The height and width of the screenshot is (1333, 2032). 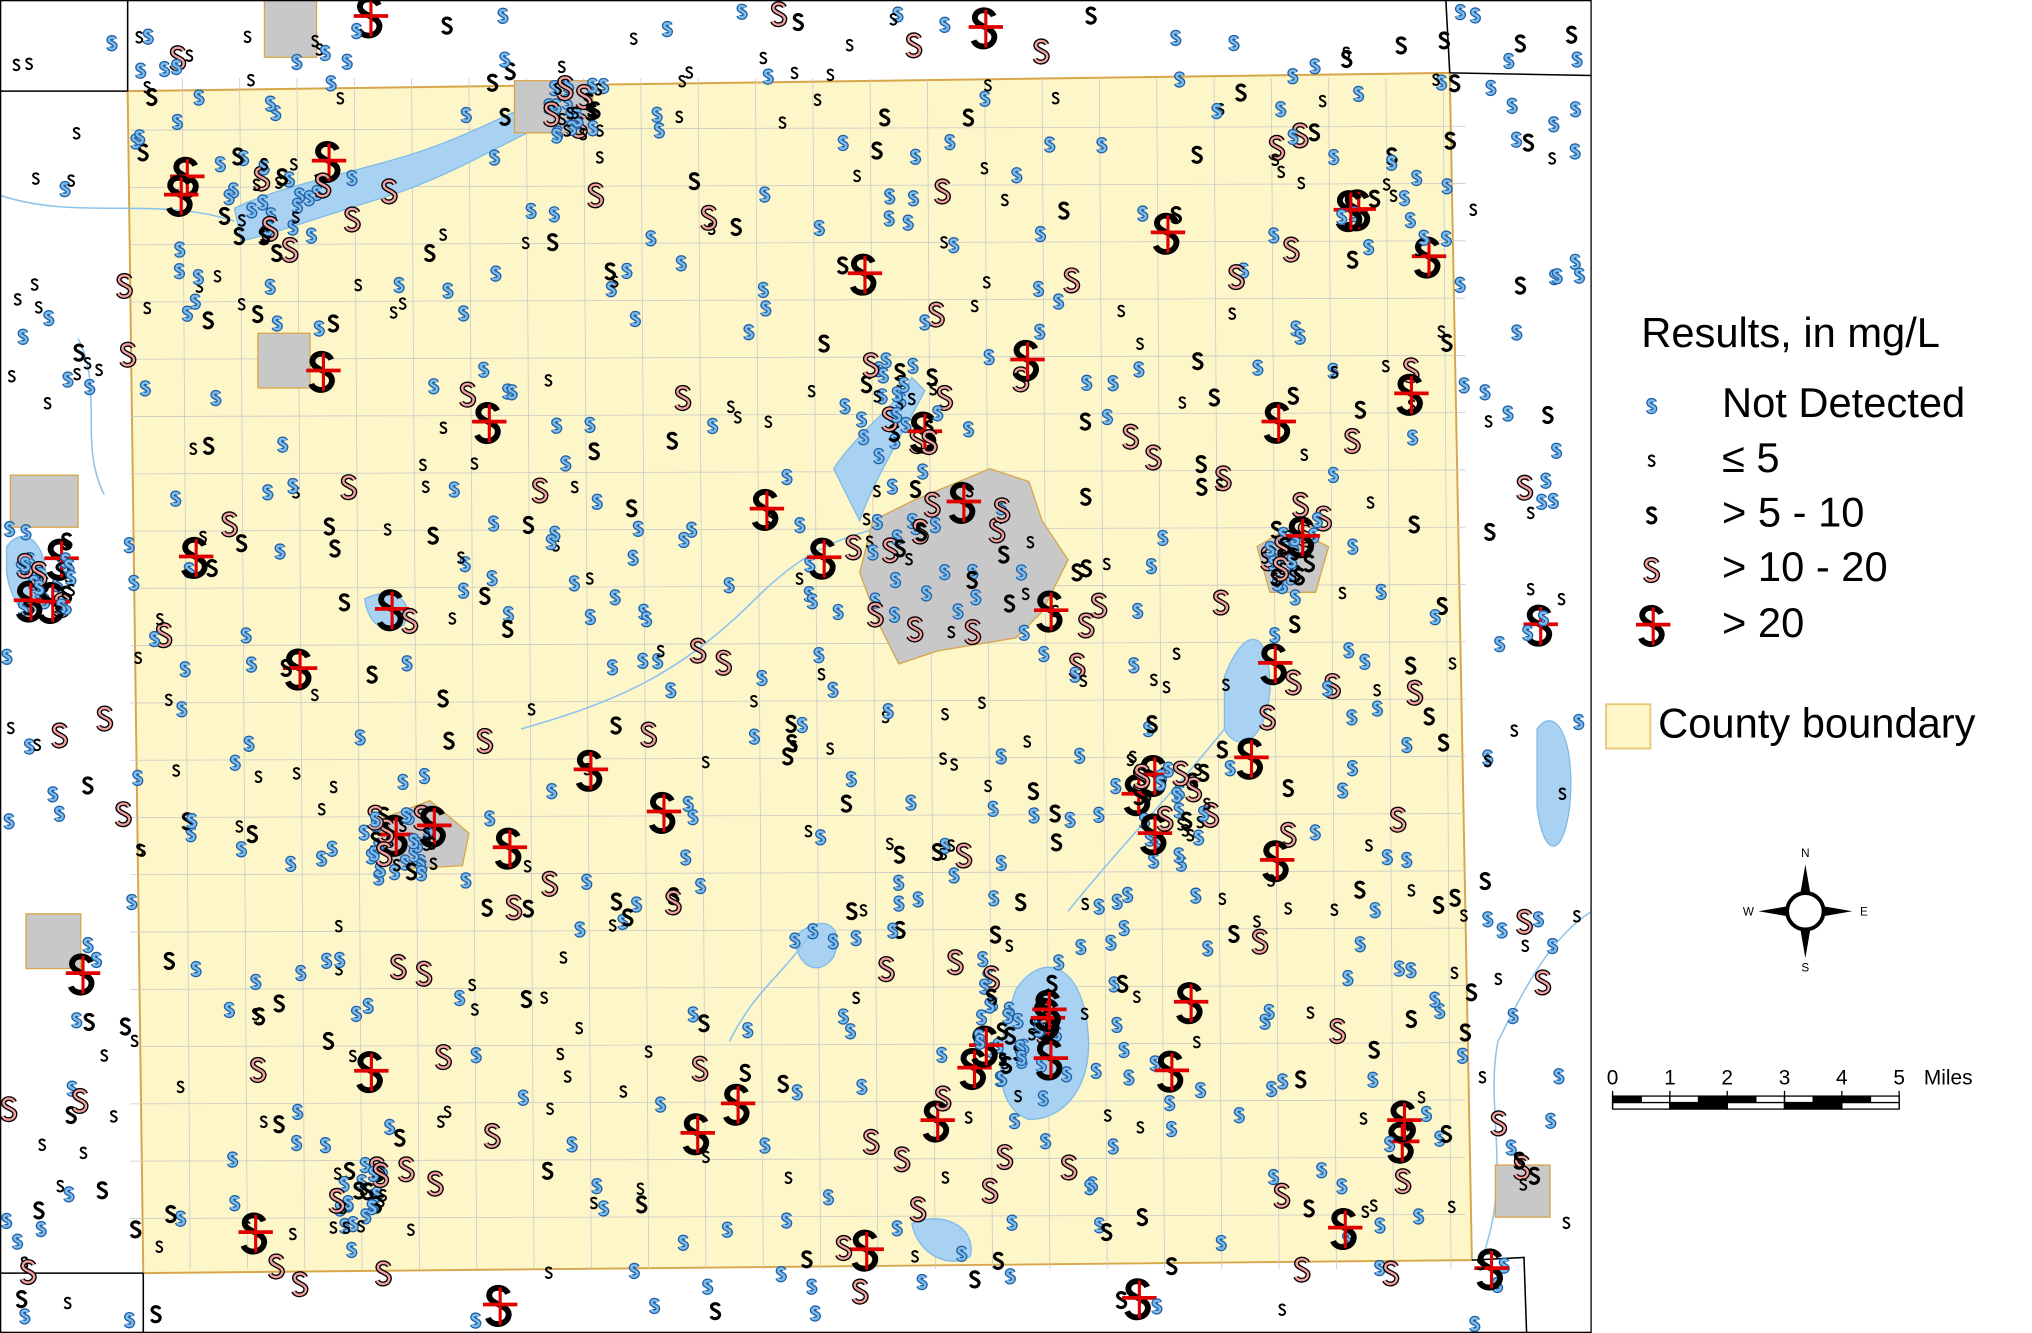 I want to click on scale-segment, so click(x=1712, y=1099).